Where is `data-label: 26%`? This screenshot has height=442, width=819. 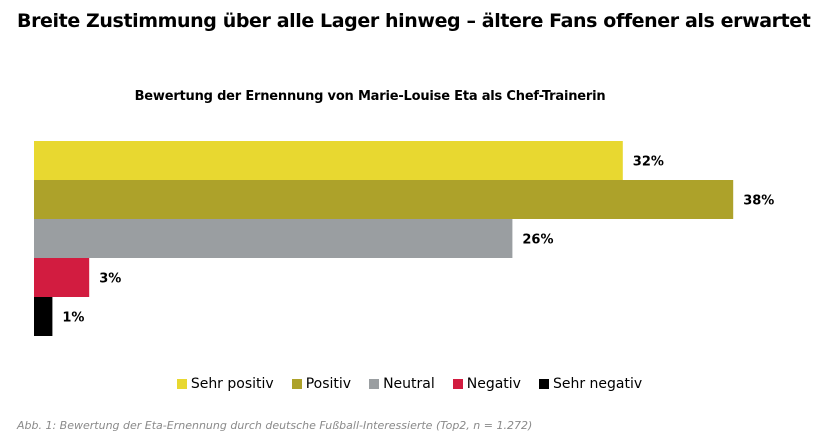
data-label: 26% is located at coordinates (537, 240).